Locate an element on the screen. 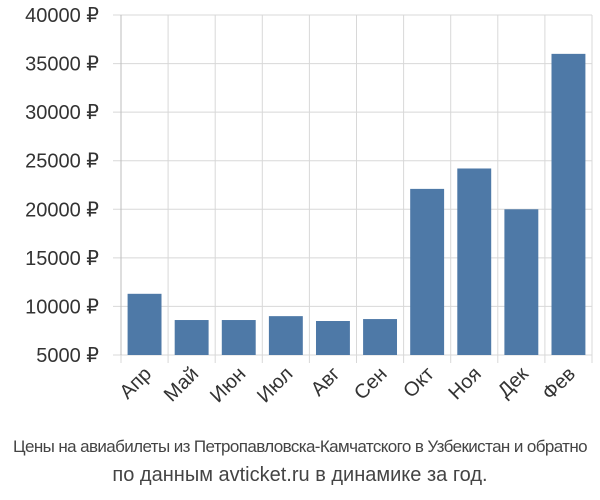 The height and width of the screenshot is (500, 600). x-tick-label: Ноя is located at coordinates (464, 383).